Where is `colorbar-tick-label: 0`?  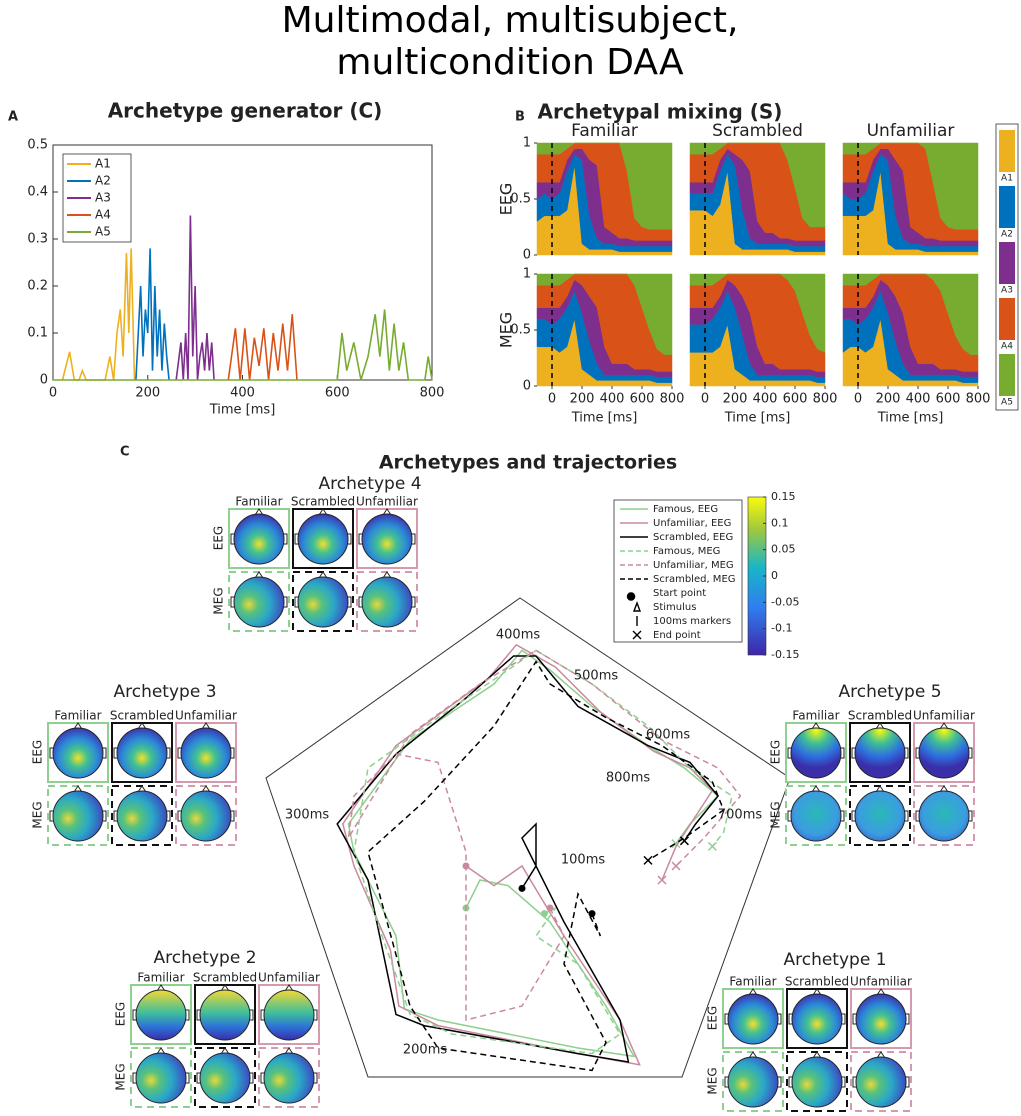
colorbar-tick-label: 0 is located at coordinates (774, 575).